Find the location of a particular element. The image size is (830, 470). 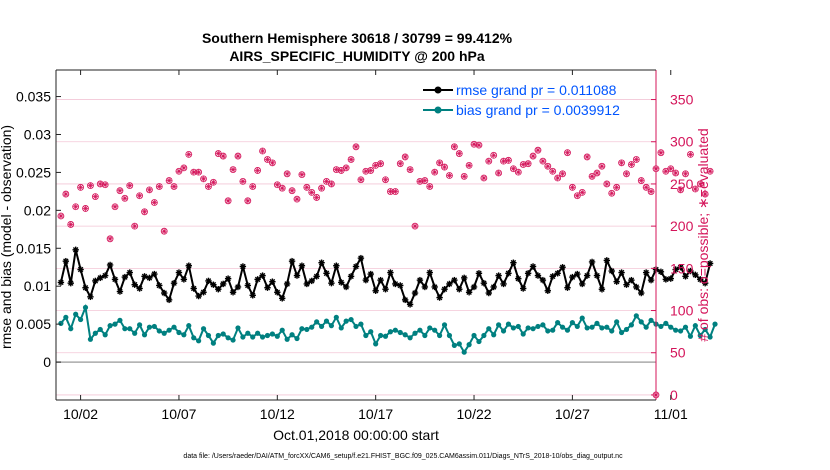

chart-subtitle: AIRS_SPECIFIC_HUMIDITY @ 200 hPa is located at coordinates (357, 56).